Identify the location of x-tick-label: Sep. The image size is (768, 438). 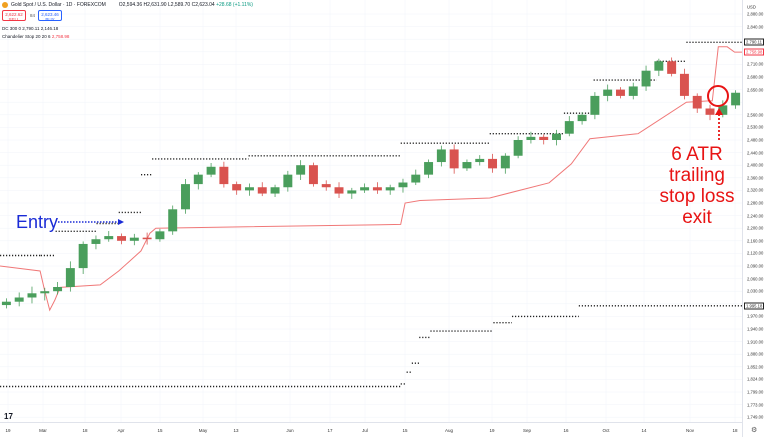
(527, 430).